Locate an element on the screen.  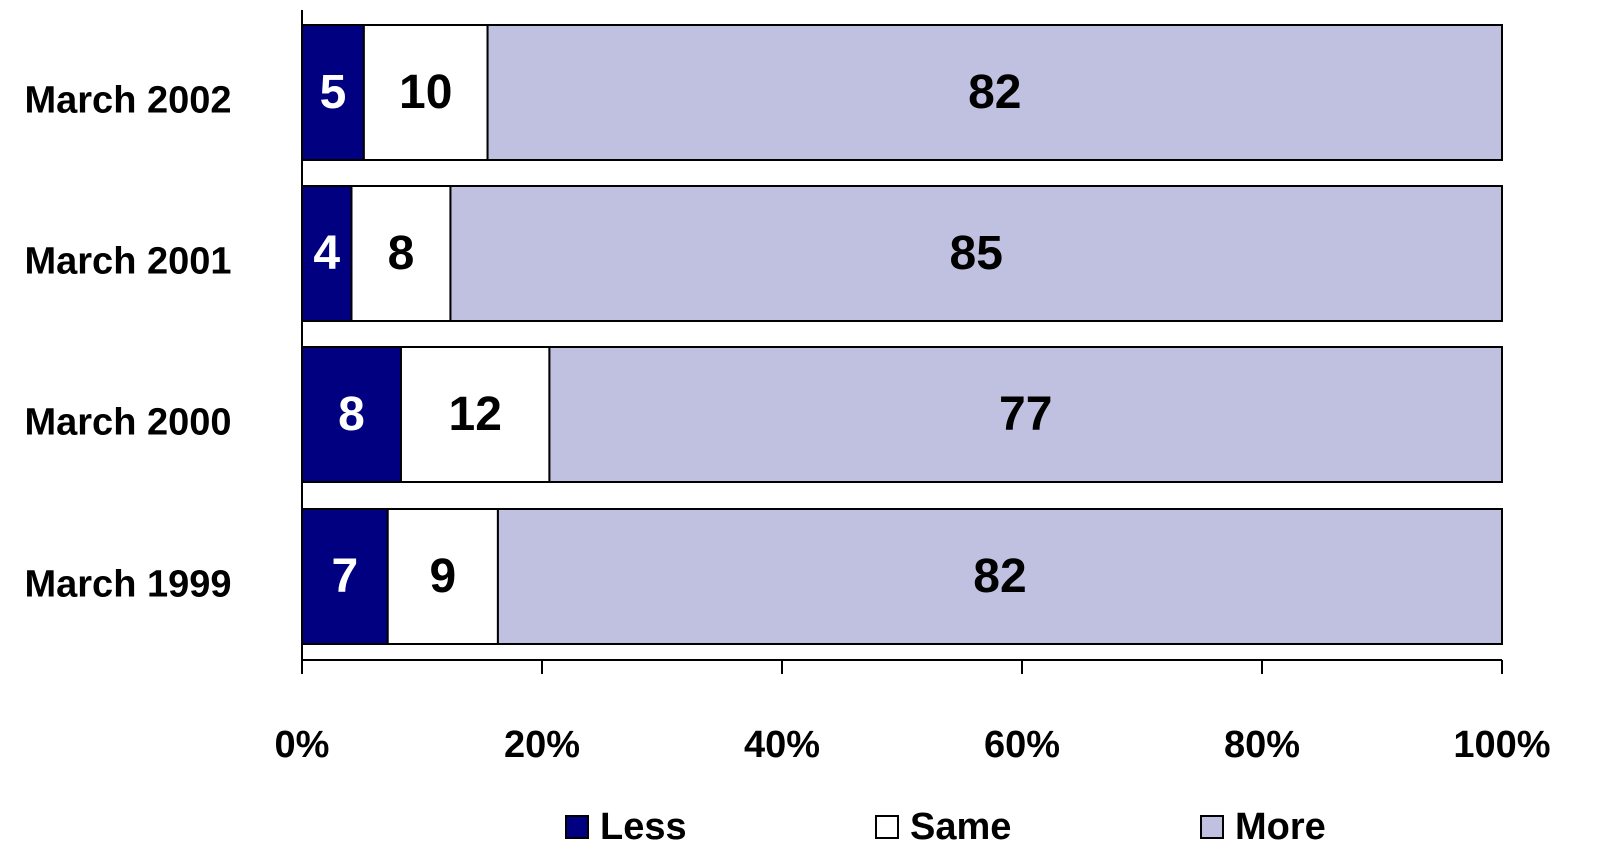
legend-label-less: Less is located at coordinates (643, 827).